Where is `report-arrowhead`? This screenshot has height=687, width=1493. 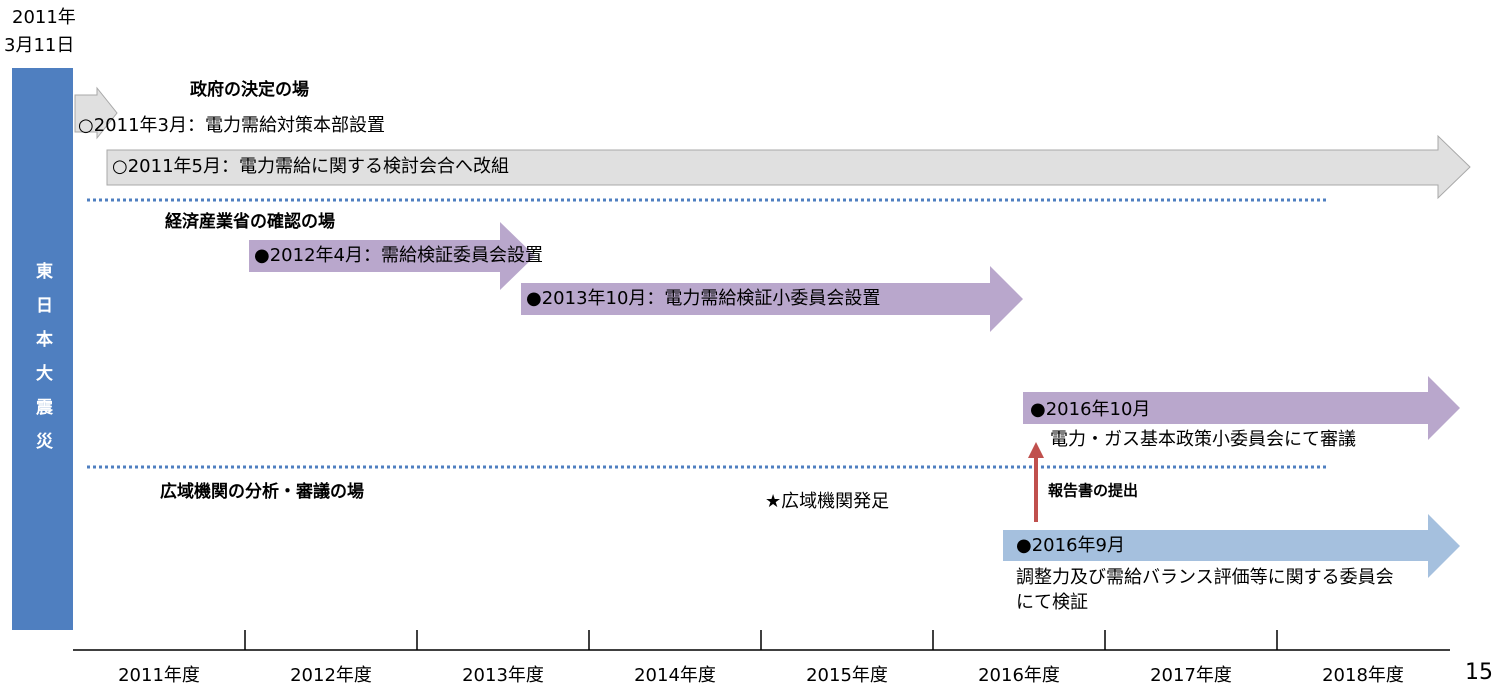 report-arrowhead is located at coordinates (1036, 450).